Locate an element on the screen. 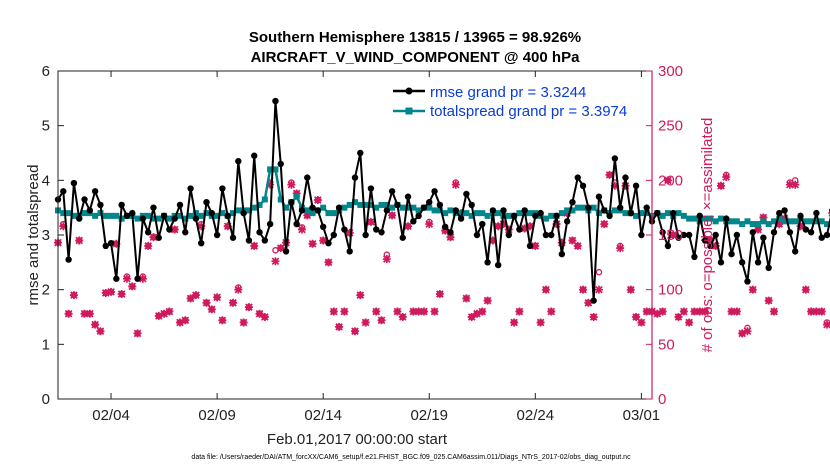 The image size is (830, 470). y2-tick-label: 250 is located at coordinates (670, 126).